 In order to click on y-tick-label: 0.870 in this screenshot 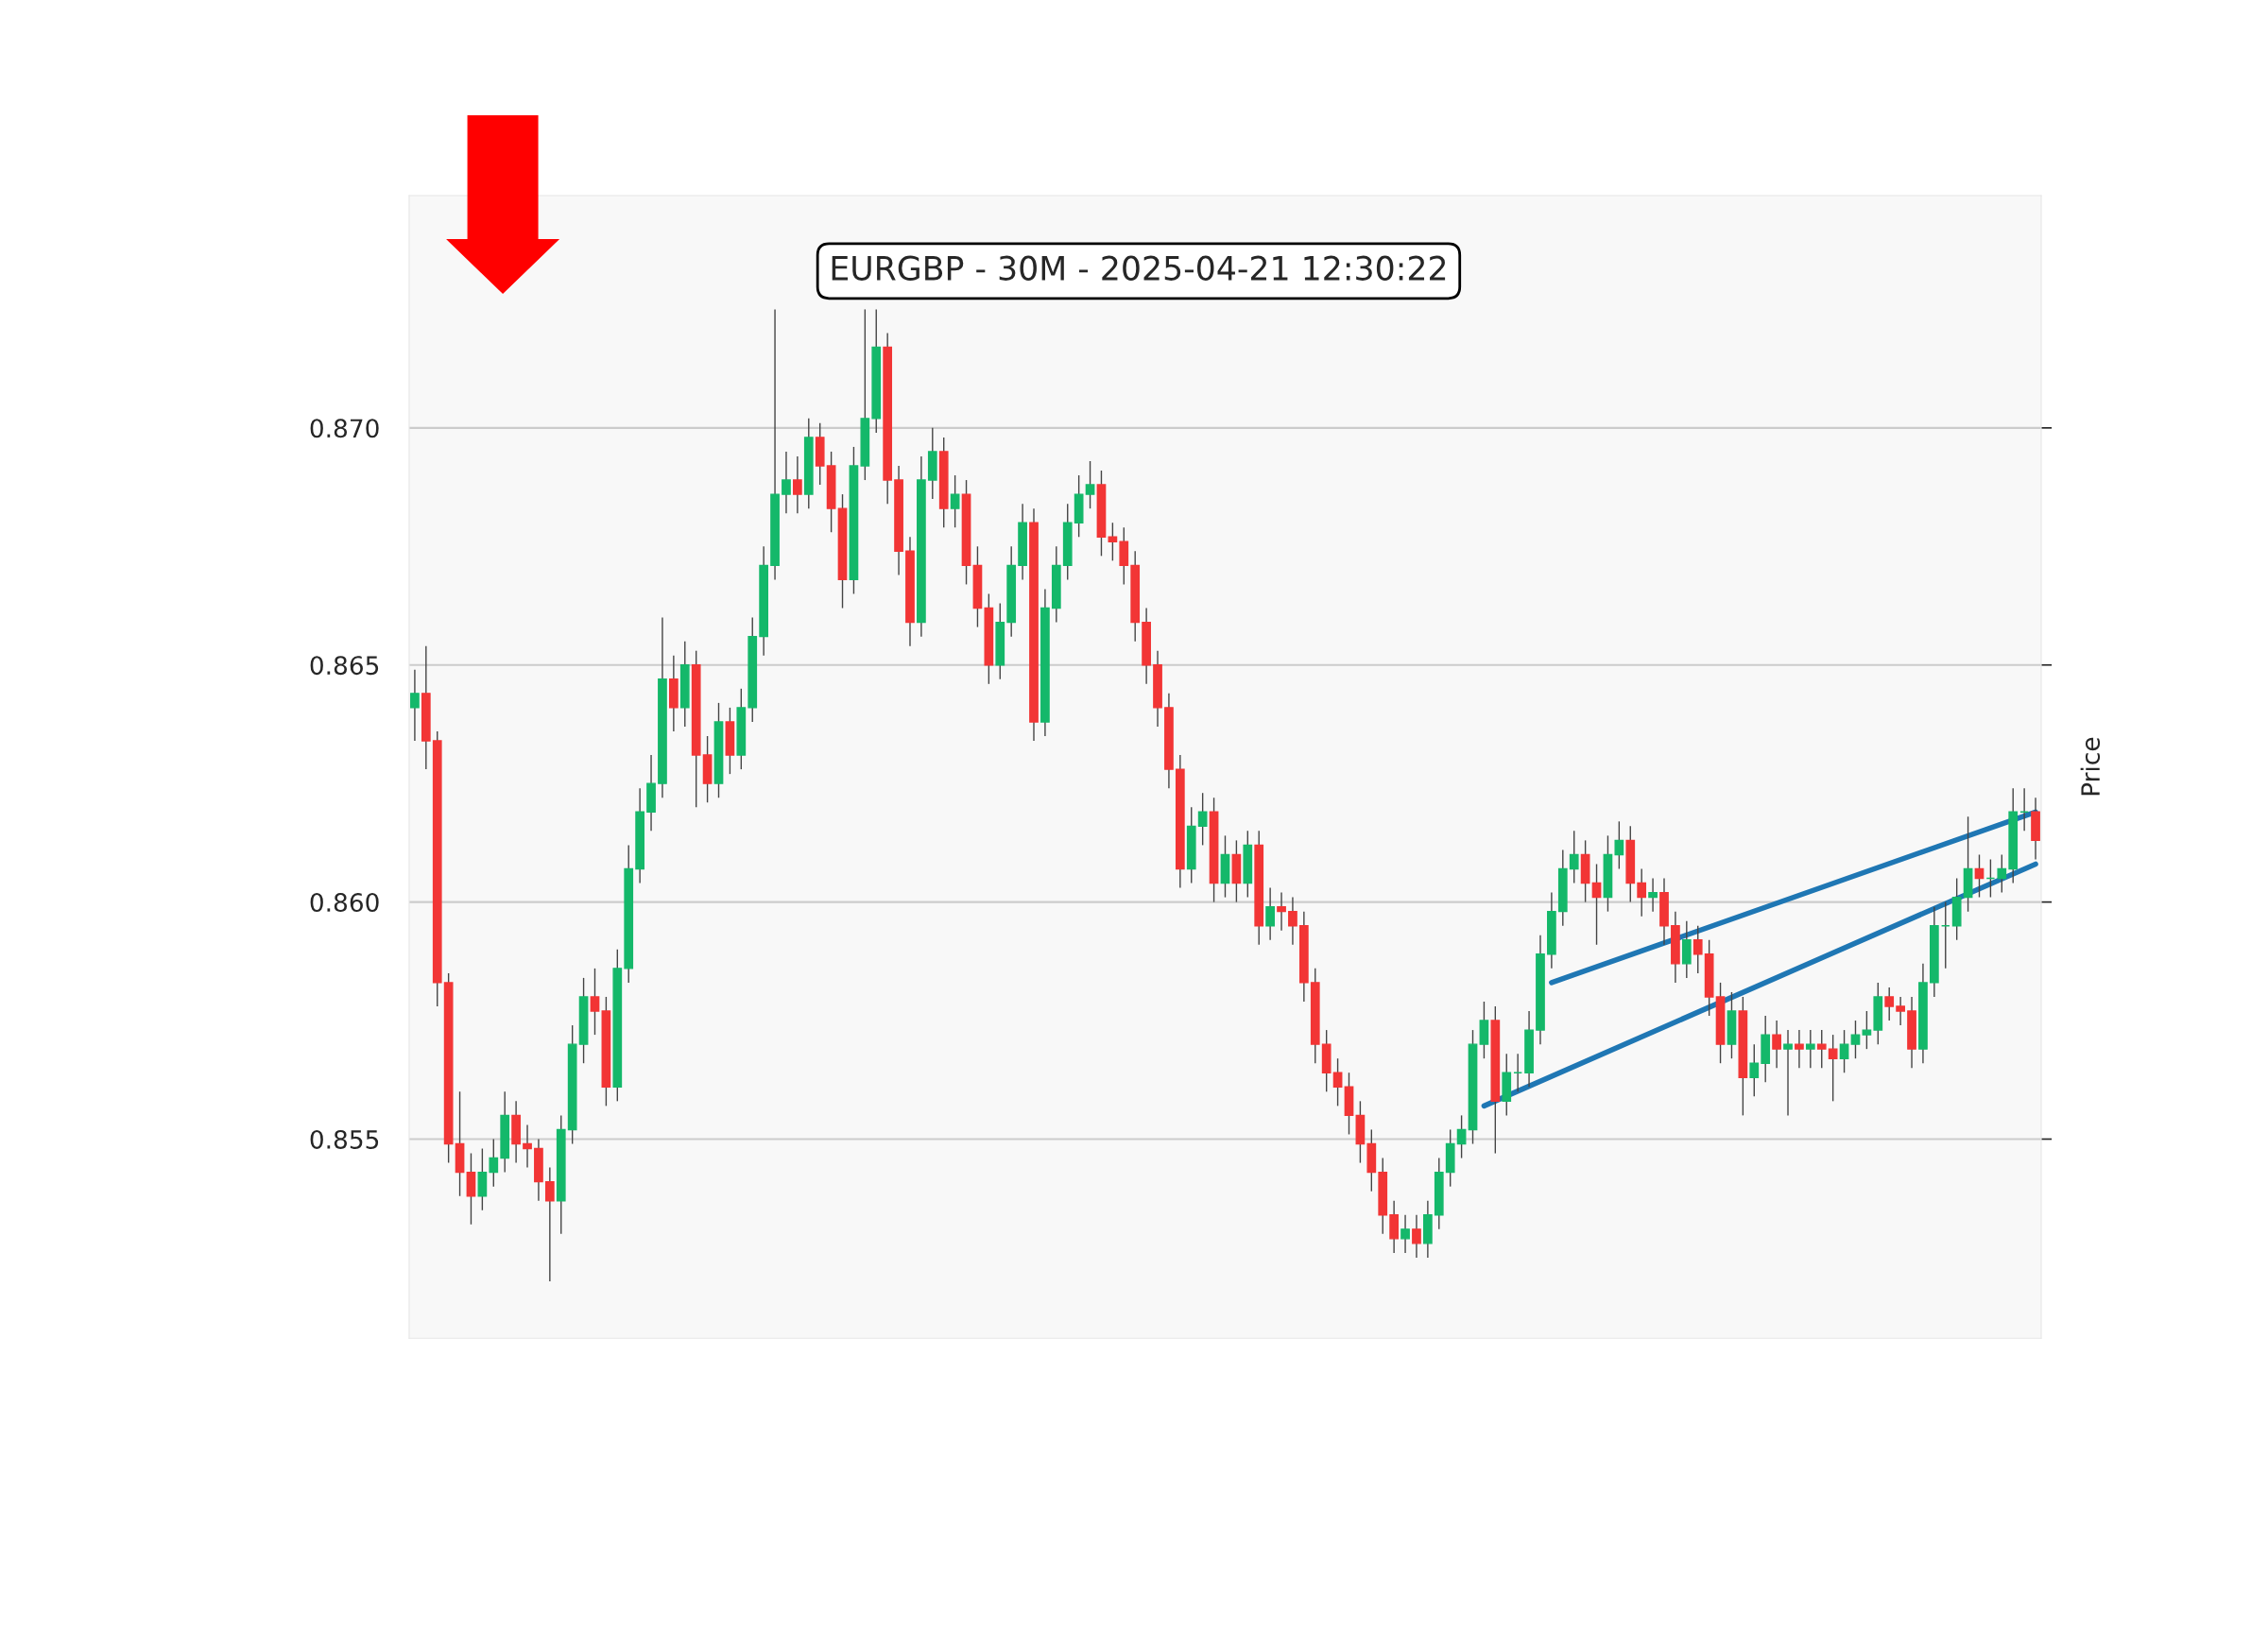, I will do `click(344, 429)`.